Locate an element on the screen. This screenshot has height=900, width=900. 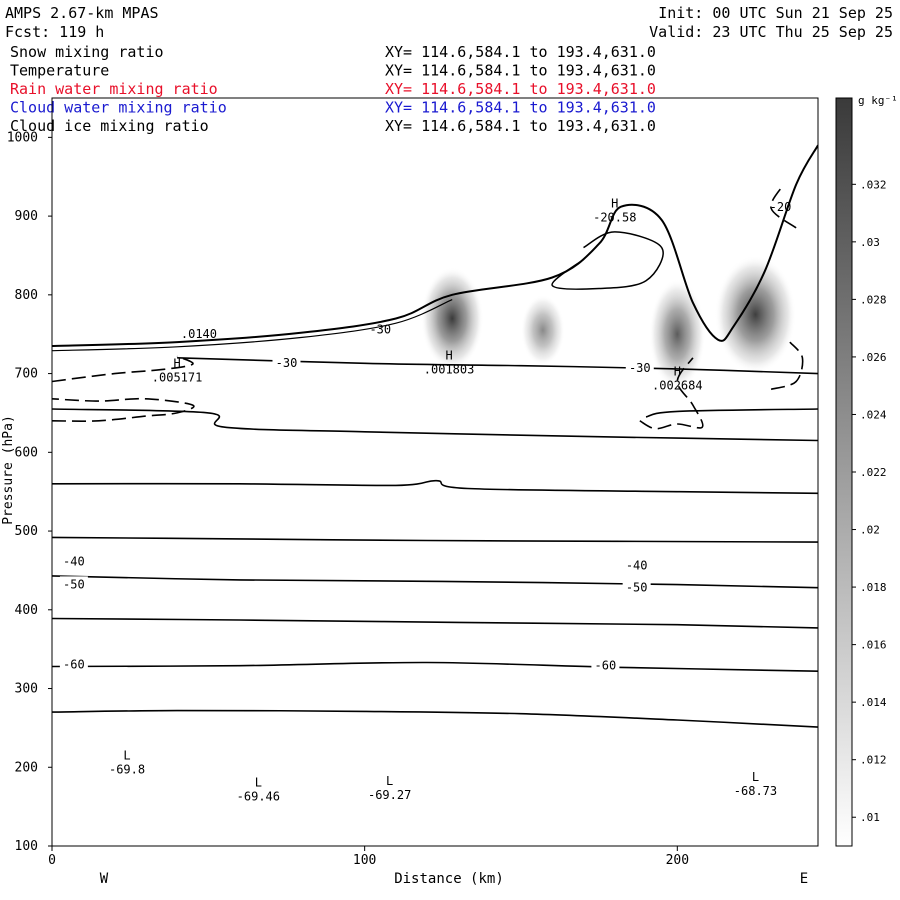
y-tick-label: 900 is located at coordinates (26, 216).